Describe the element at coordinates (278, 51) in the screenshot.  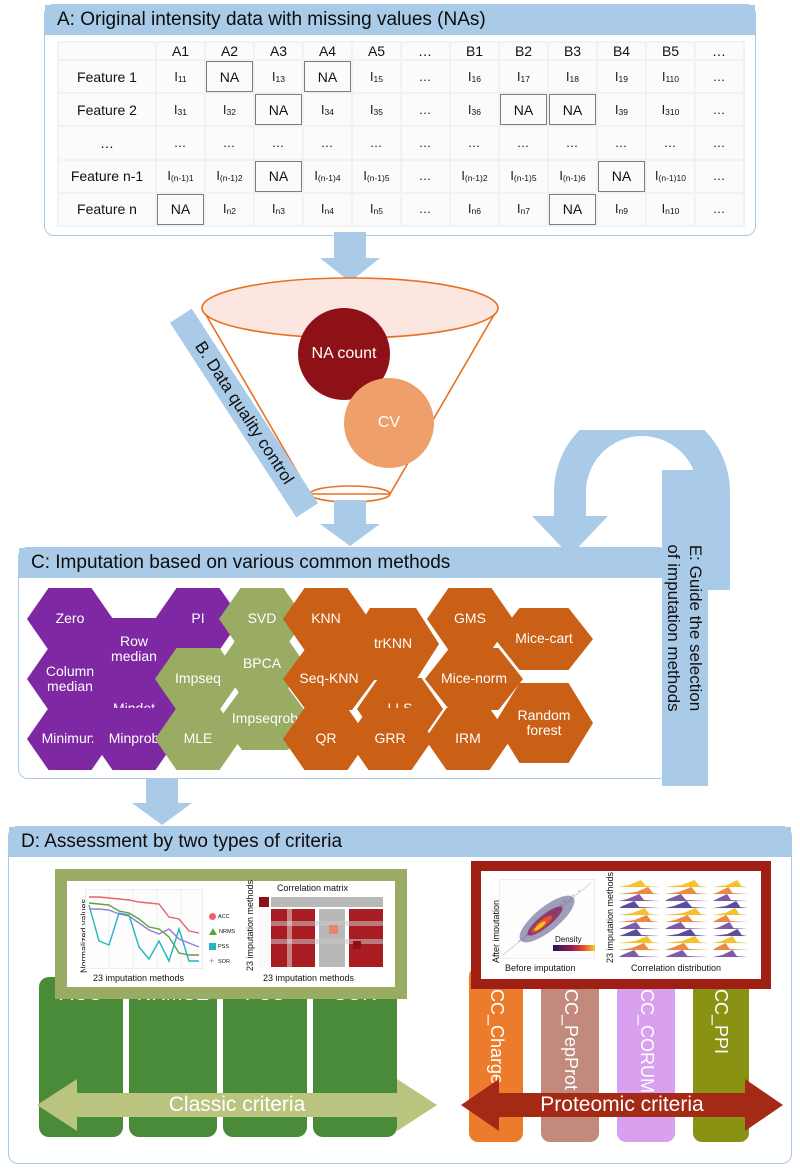
I see `col-header-a3: A3` at that location.